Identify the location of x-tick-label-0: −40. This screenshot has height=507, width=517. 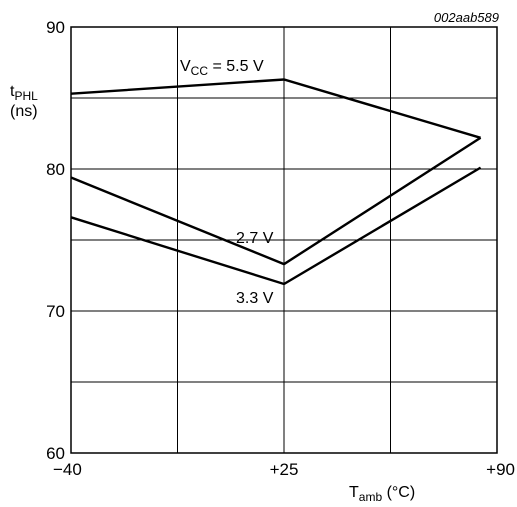
(67, 469).